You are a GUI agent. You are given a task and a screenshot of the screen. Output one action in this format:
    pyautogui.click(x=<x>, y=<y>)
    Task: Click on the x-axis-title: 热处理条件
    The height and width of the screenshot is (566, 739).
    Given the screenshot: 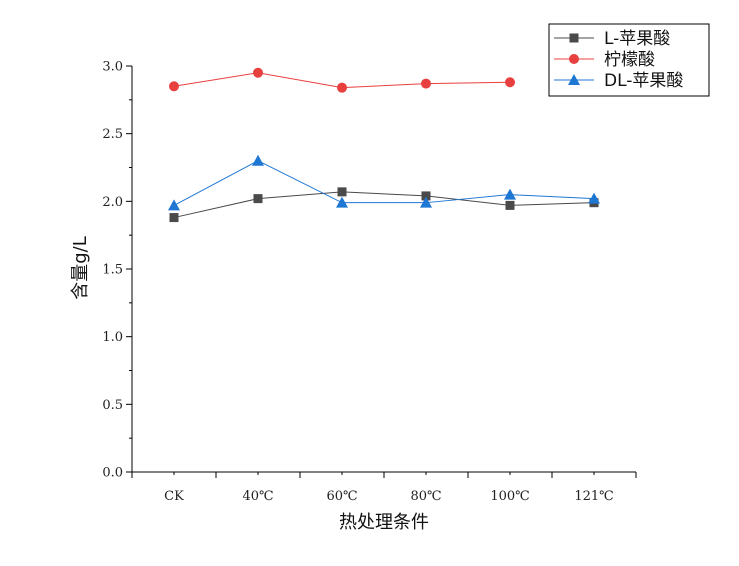 What is the action you would take?
    pyautogui.click(x=384, y=522)
    